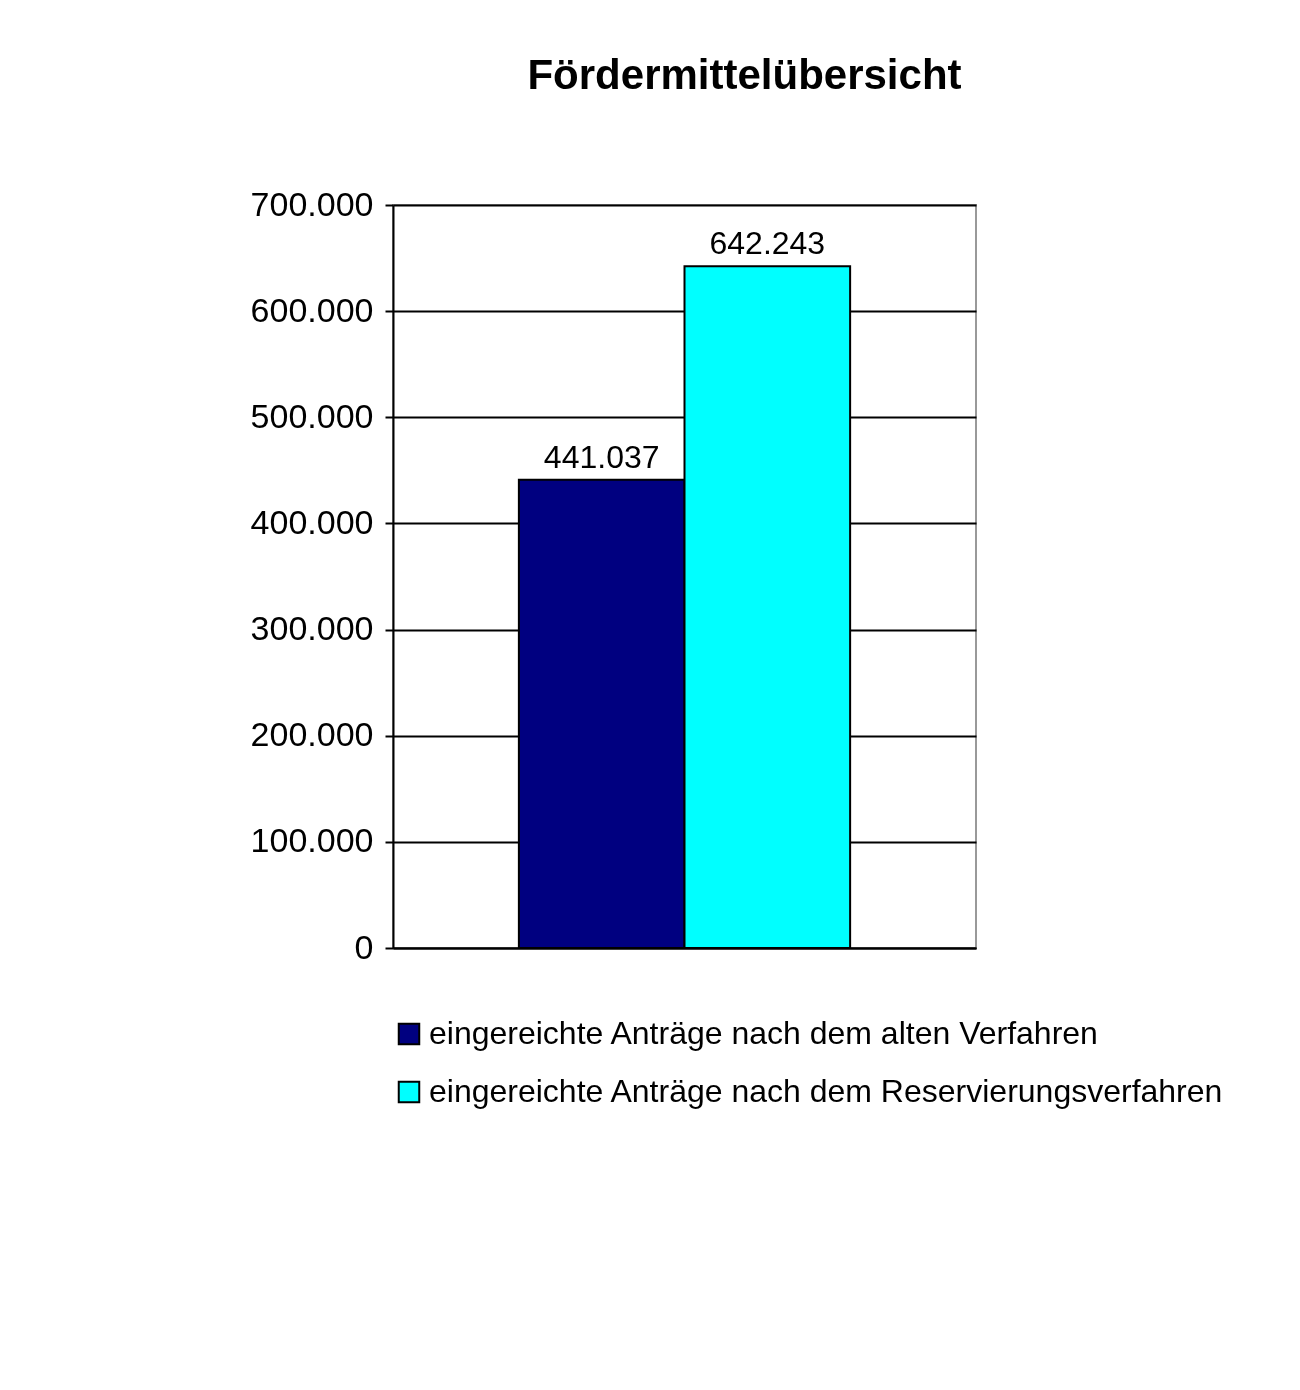 This screenshot has height=1390, width=1300. What do you see at coordinates (826, 1091) in the screenshot?
I see `legend-label: eingereichte Anträge nach dem Reservierungsverfahren` at bounding box center [826, 1091].